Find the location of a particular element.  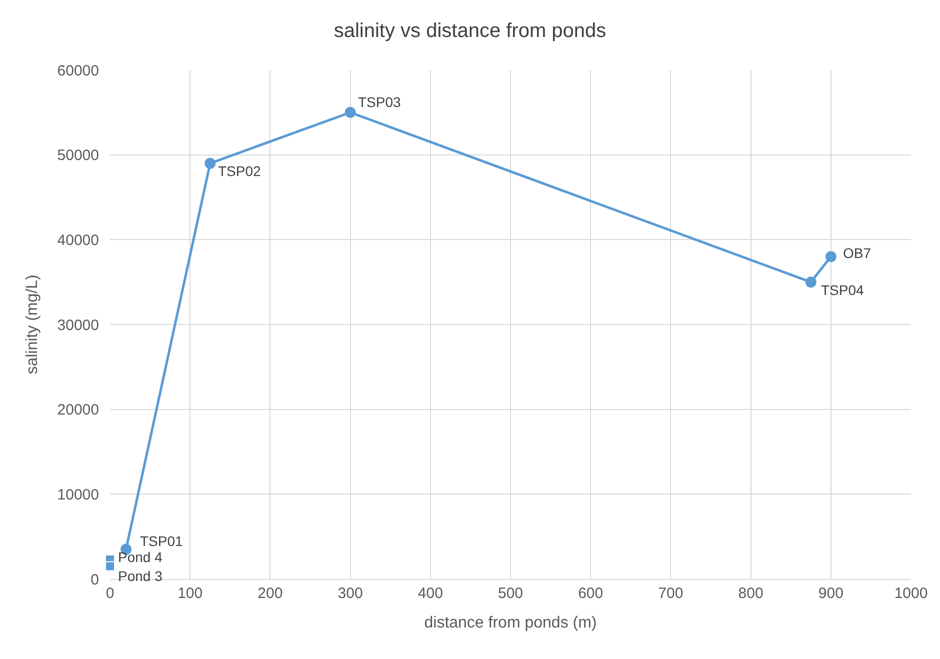

annotation: OB7 is located at coordinates (857, 253).